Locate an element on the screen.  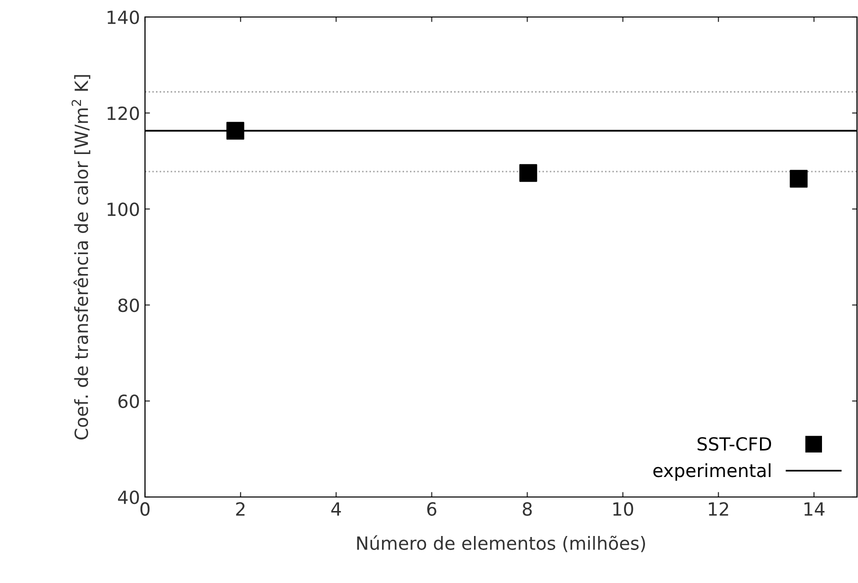
legend-label: SST-CFD is located at coordinates (735, 444).